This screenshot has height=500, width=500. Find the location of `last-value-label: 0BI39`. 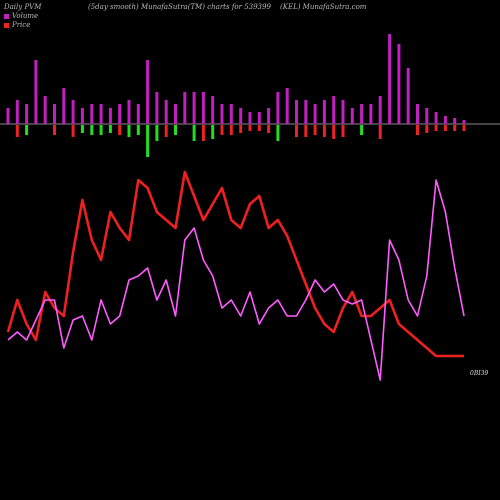

last-value-label: 0BI39 is located at coordinates (479, 373).